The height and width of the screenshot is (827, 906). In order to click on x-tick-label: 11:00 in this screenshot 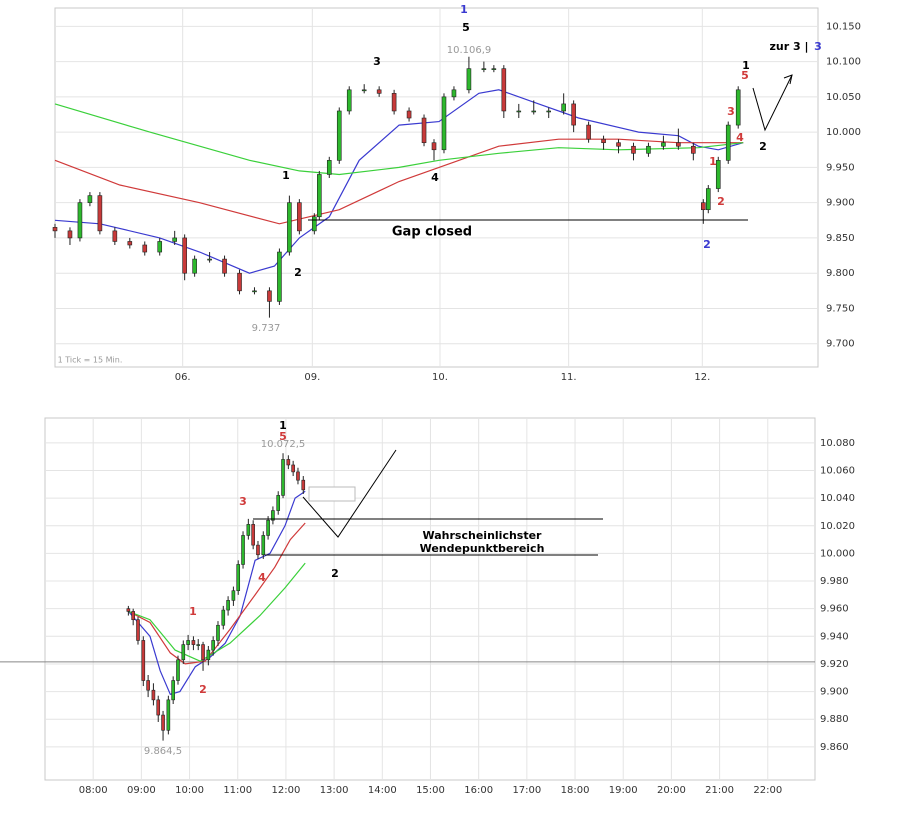, I will do `click(237, 790)`.